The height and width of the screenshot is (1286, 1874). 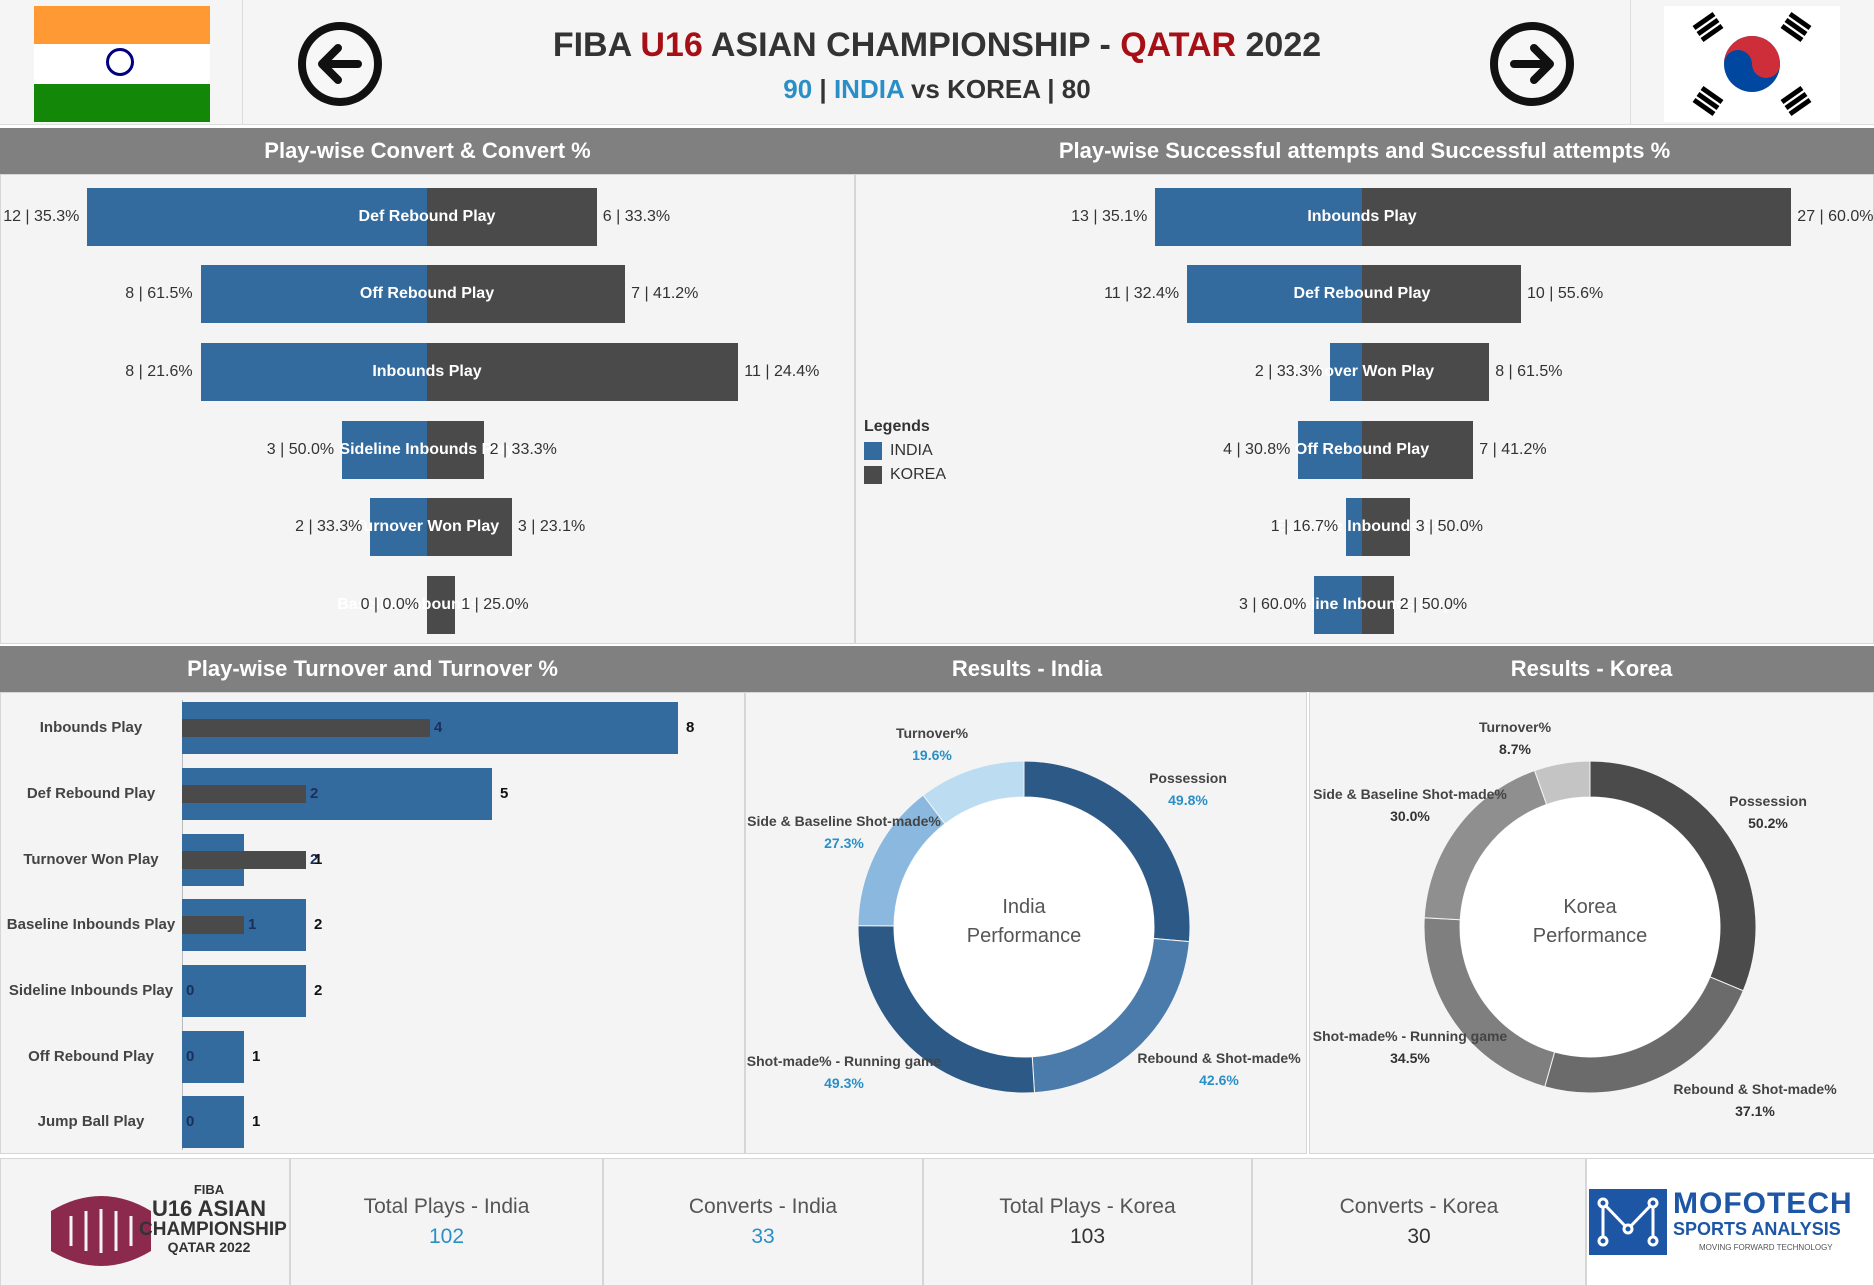 What do you see at coordinates (120, 62) in the screenshot?
I see `ashoka-chakra-icon` at bounding box center [120, 62].